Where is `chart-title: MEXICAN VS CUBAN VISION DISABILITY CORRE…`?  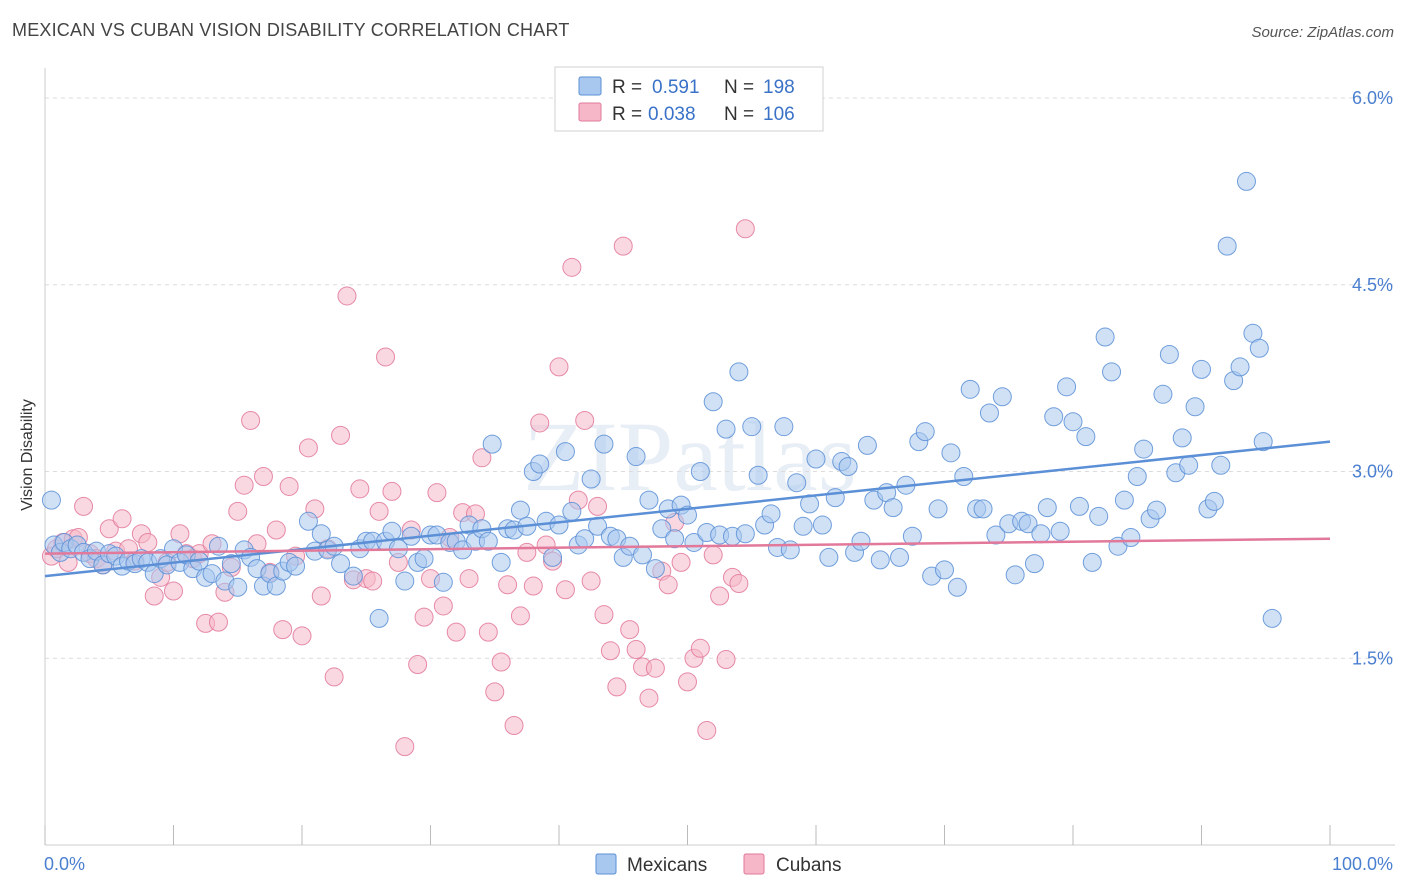
chart-title: MEXICAN VS CUBAN VISION DISABILITY CORRE… is located at coordinates (291, 30).